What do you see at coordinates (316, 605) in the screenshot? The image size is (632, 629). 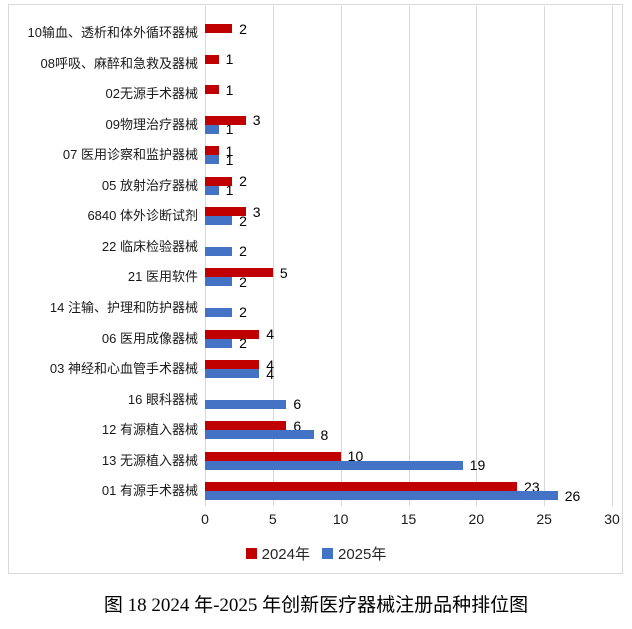 I see `figure-caption: 图 18 2024 年-2025 年创新医疗器械注册品种排位图` at bounding box center [316, 605].